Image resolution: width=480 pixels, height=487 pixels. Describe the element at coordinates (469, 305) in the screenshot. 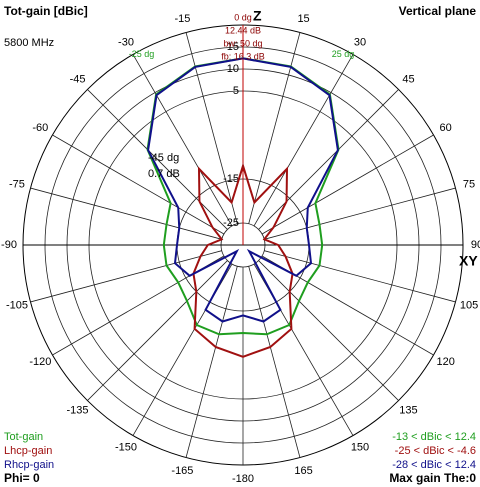

I see `angle-tick-label: 105` at that location.